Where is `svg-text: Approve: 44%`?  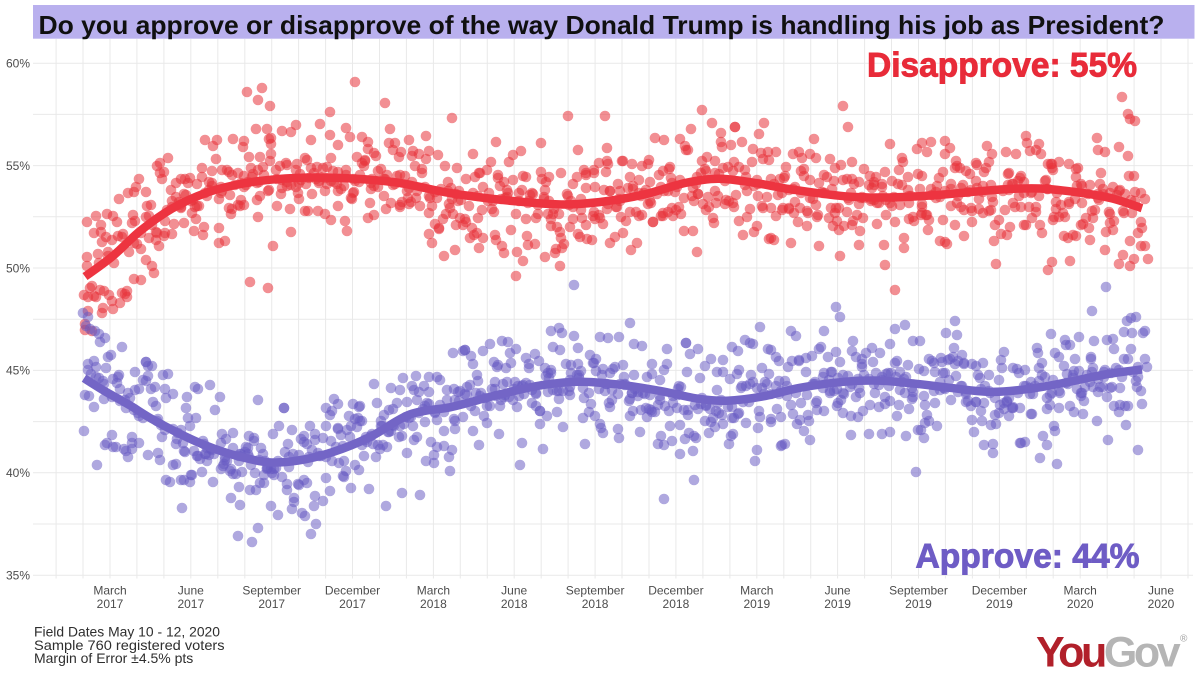 svg-text: Approve: 44% is located at coordinates (1028, 557).